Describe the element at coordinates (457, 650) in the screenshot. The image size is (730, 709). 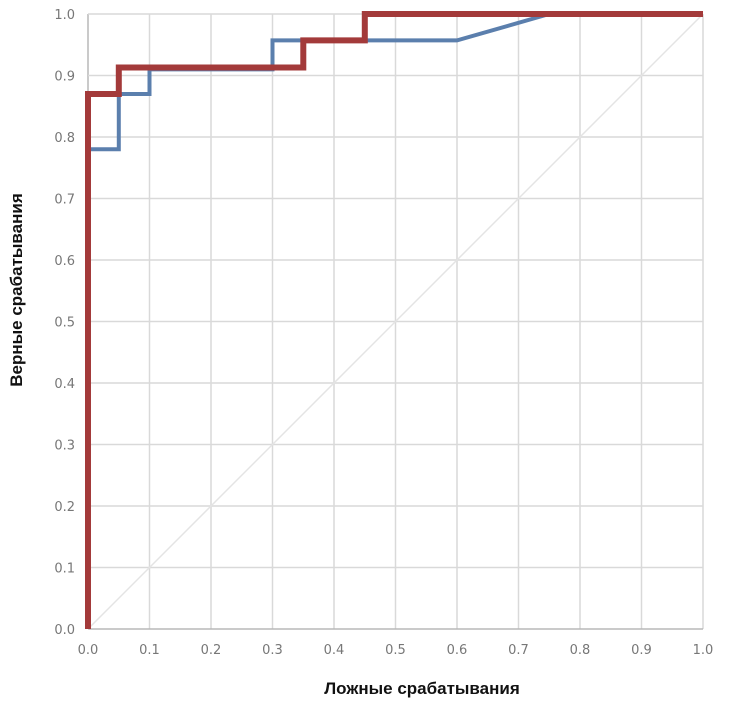
I see `x-tick-label: 0.6` at that location.